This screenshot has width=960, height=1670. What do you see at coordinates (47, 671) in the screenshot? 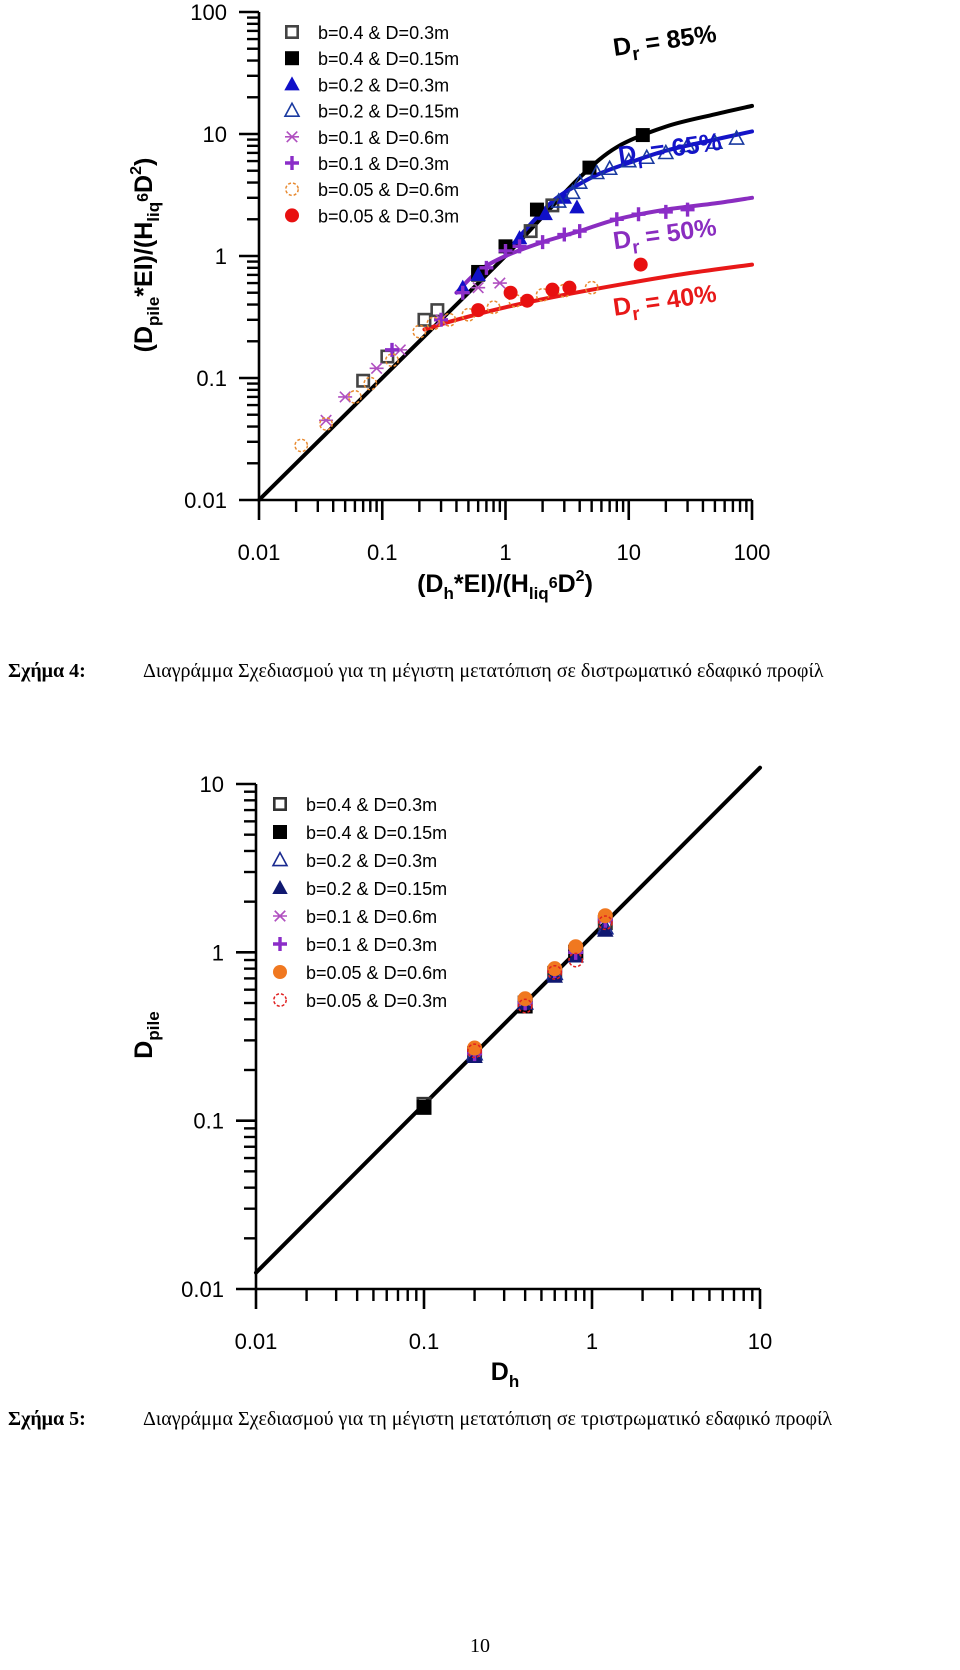
I see `figure-4-caption-label: Σχήμα 4:` at bounding box center [47, 671].